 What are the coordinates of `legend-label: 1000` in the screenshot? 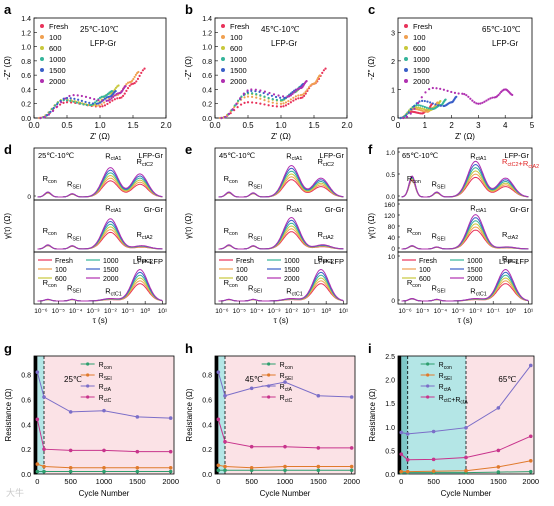 It's located at (111, 261).